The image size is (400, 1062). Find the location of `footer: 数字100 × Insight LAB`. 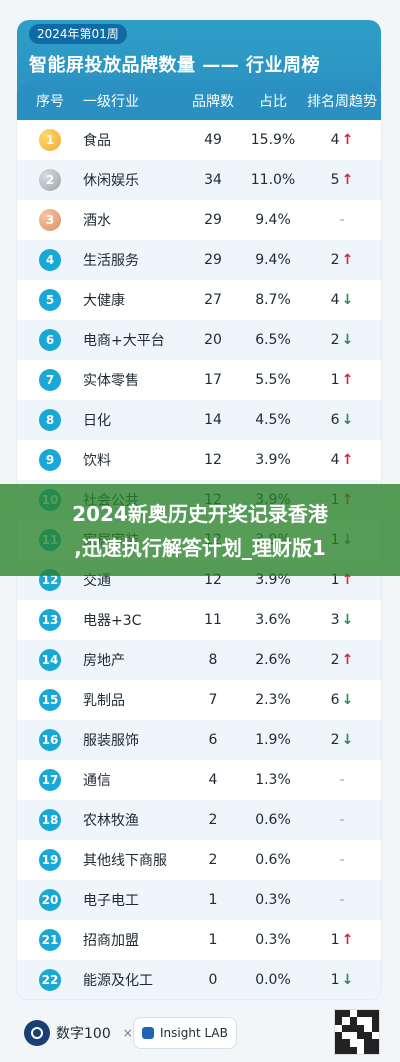

footer: 数字100 × Insight LAB is located at coordinates (200, 1032).